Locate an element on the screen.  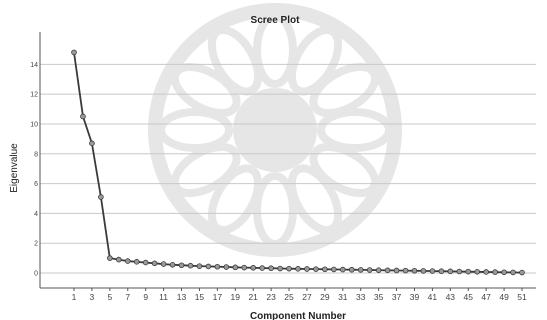
x-tick-label: 13 is located at coordinates (182, 297).